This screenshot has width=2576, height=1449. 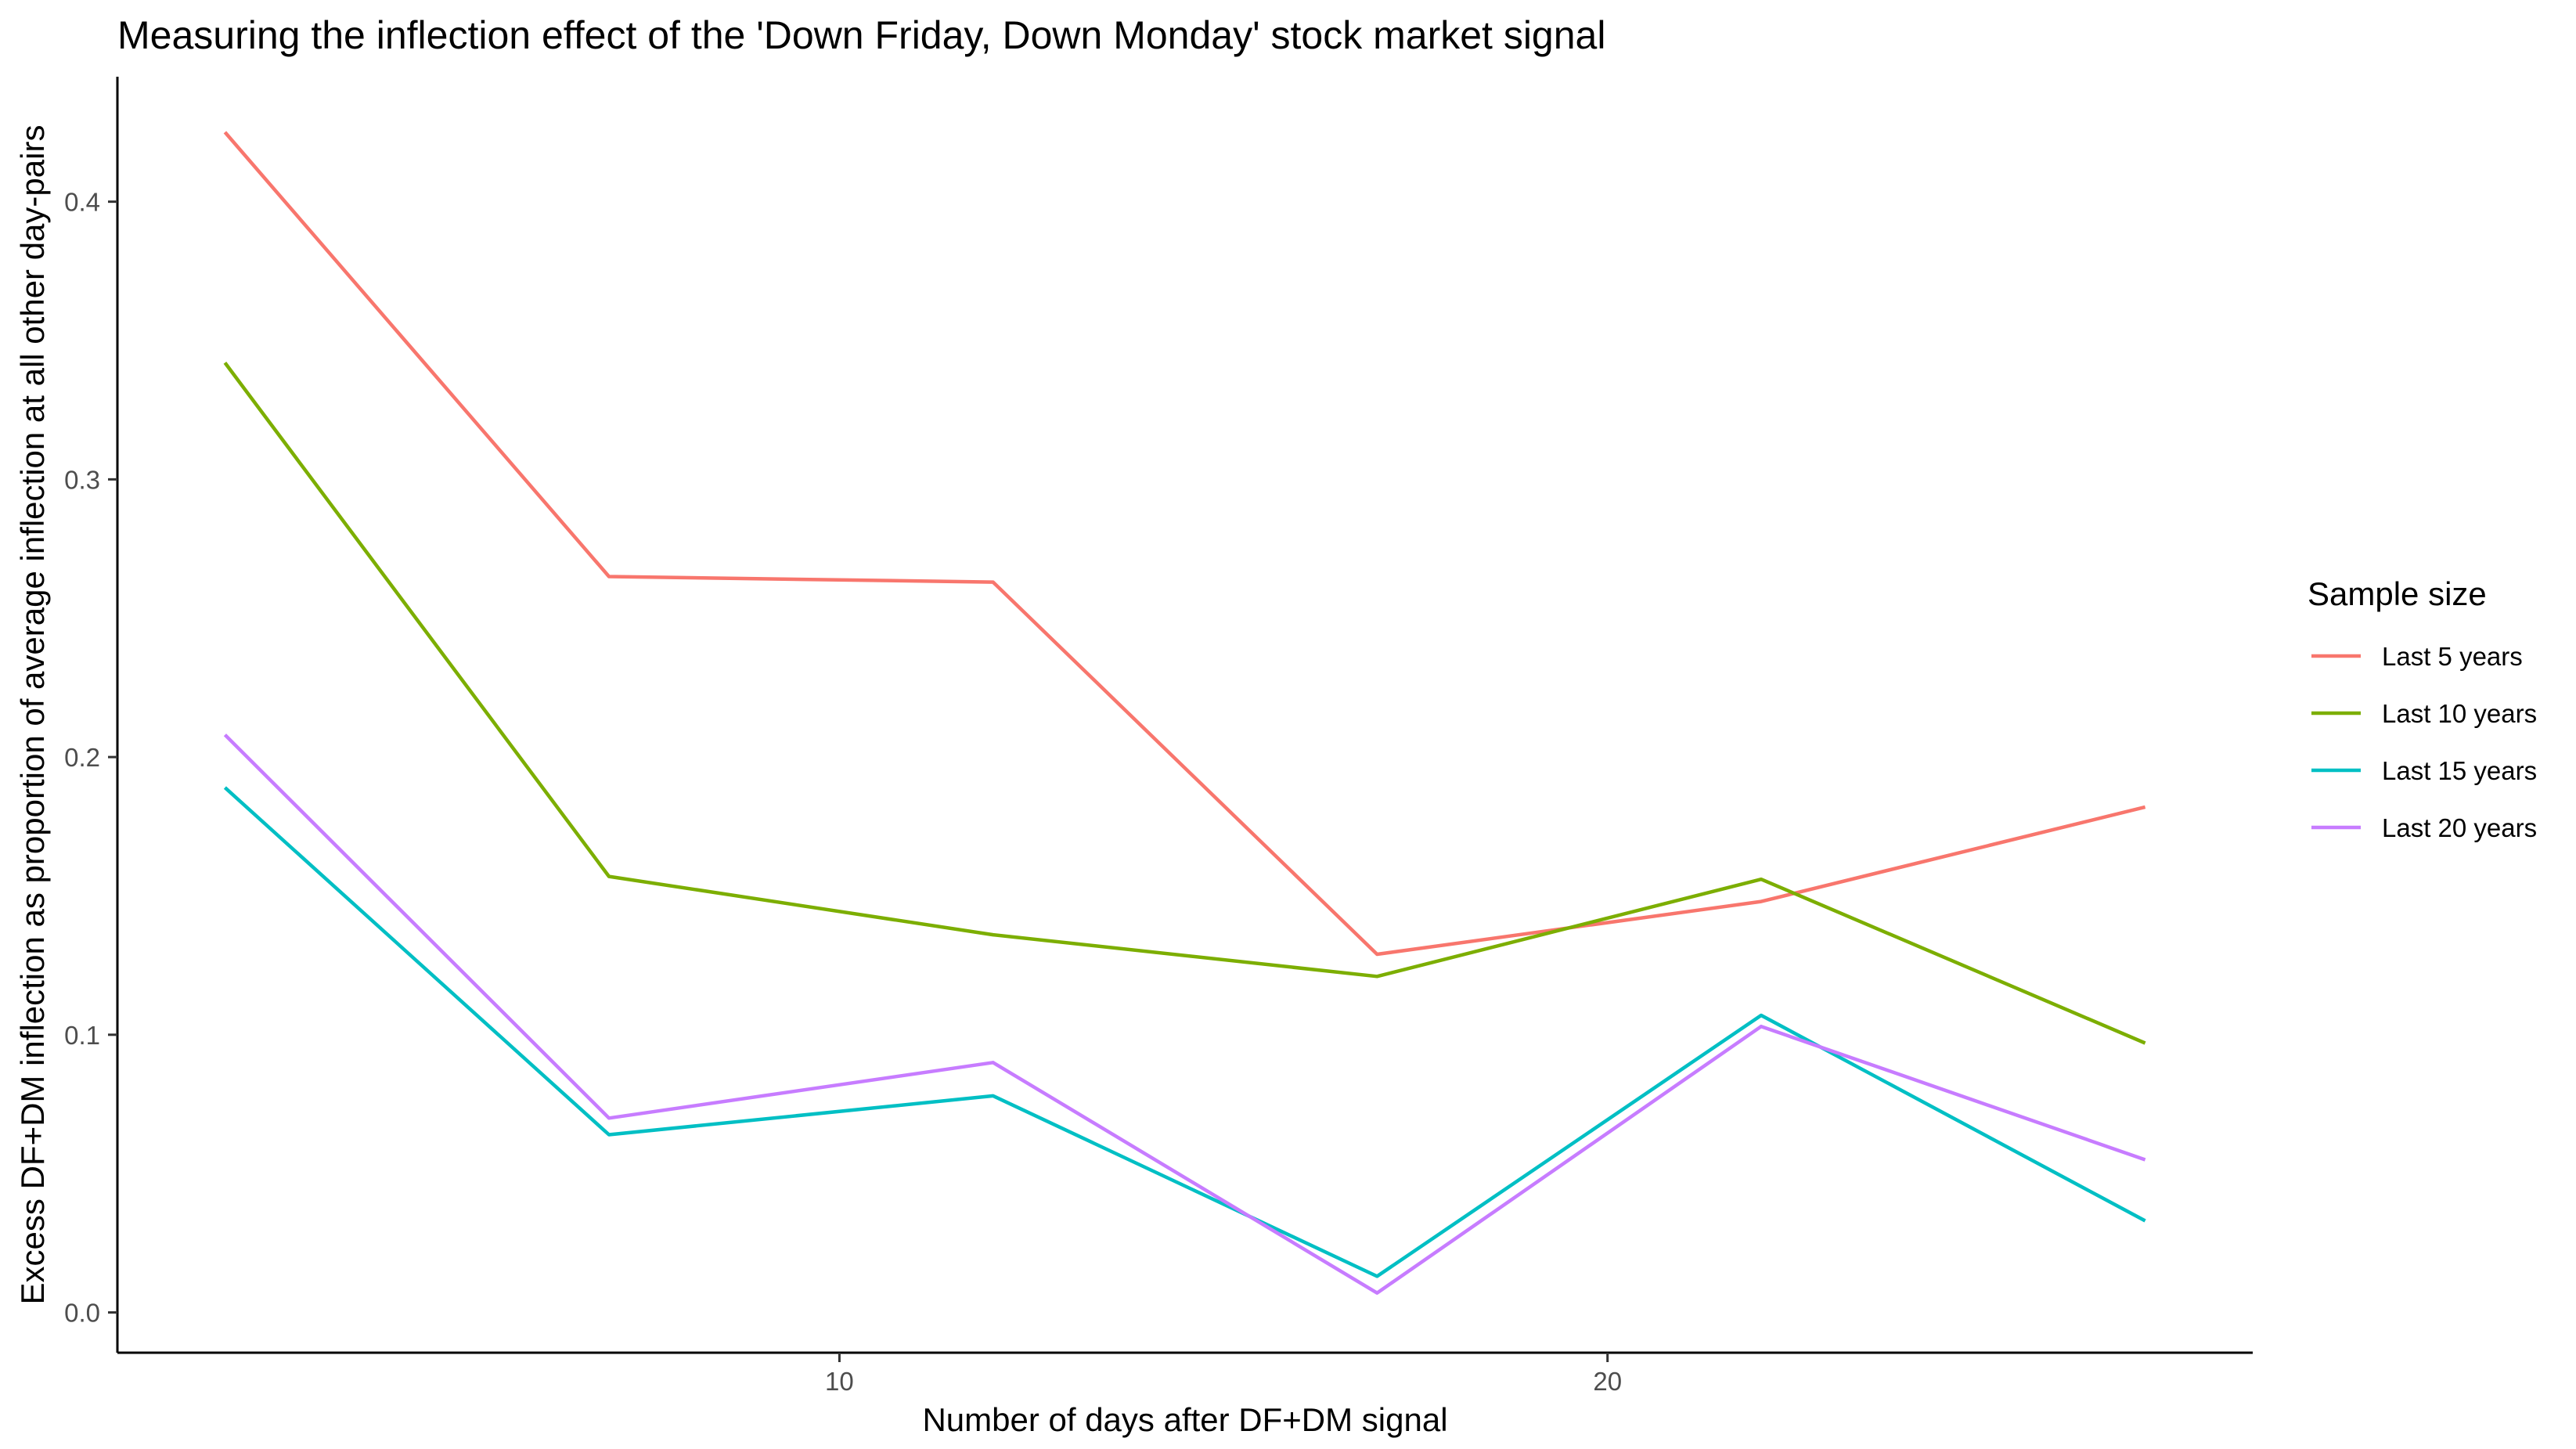 What do you see at coordinates (82, 479) in the screenshot?
I see `y-tick-label: 0.3` at bounding box center [82, 479].